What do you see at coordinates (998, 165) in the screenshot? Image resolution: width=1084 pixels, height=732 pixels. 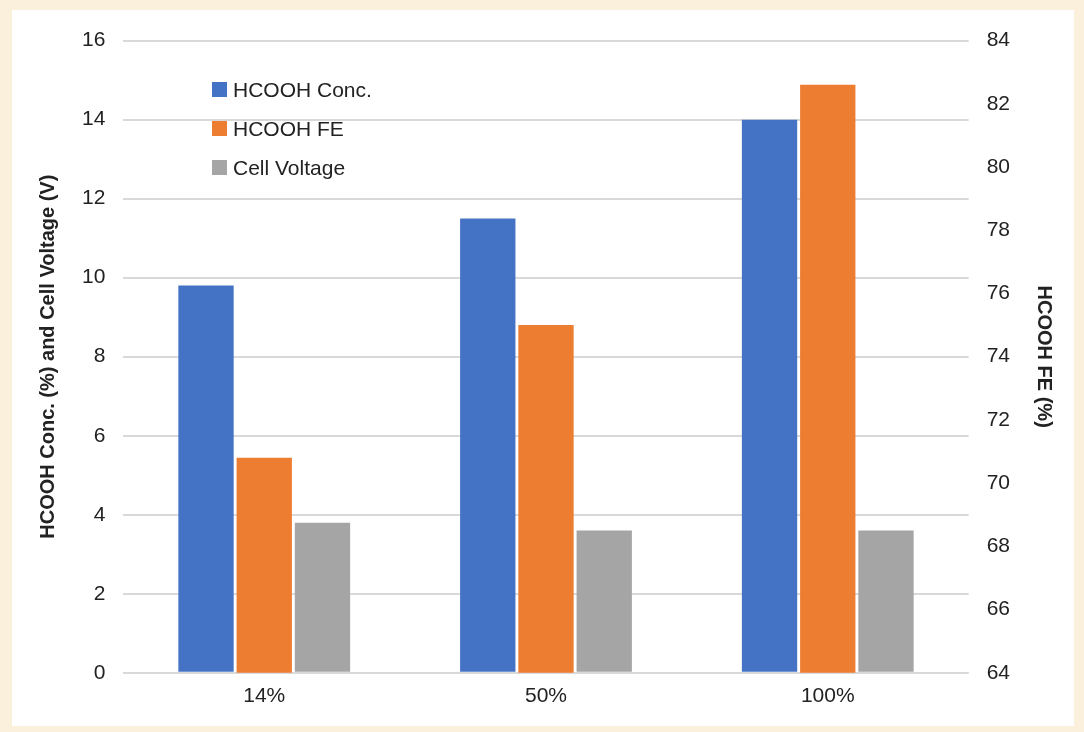 I see `y2-tick-label: 80` at bounding box center [998, 165].